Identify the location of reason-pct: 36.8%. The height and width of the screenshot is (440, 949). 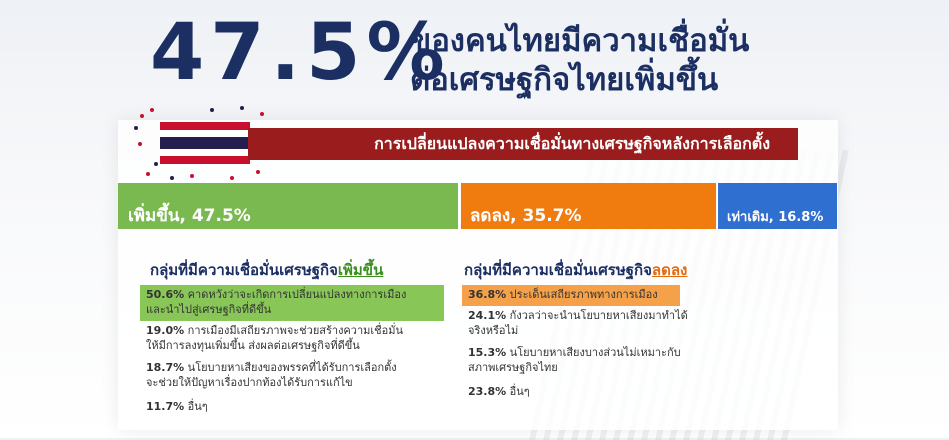
(487, 294).